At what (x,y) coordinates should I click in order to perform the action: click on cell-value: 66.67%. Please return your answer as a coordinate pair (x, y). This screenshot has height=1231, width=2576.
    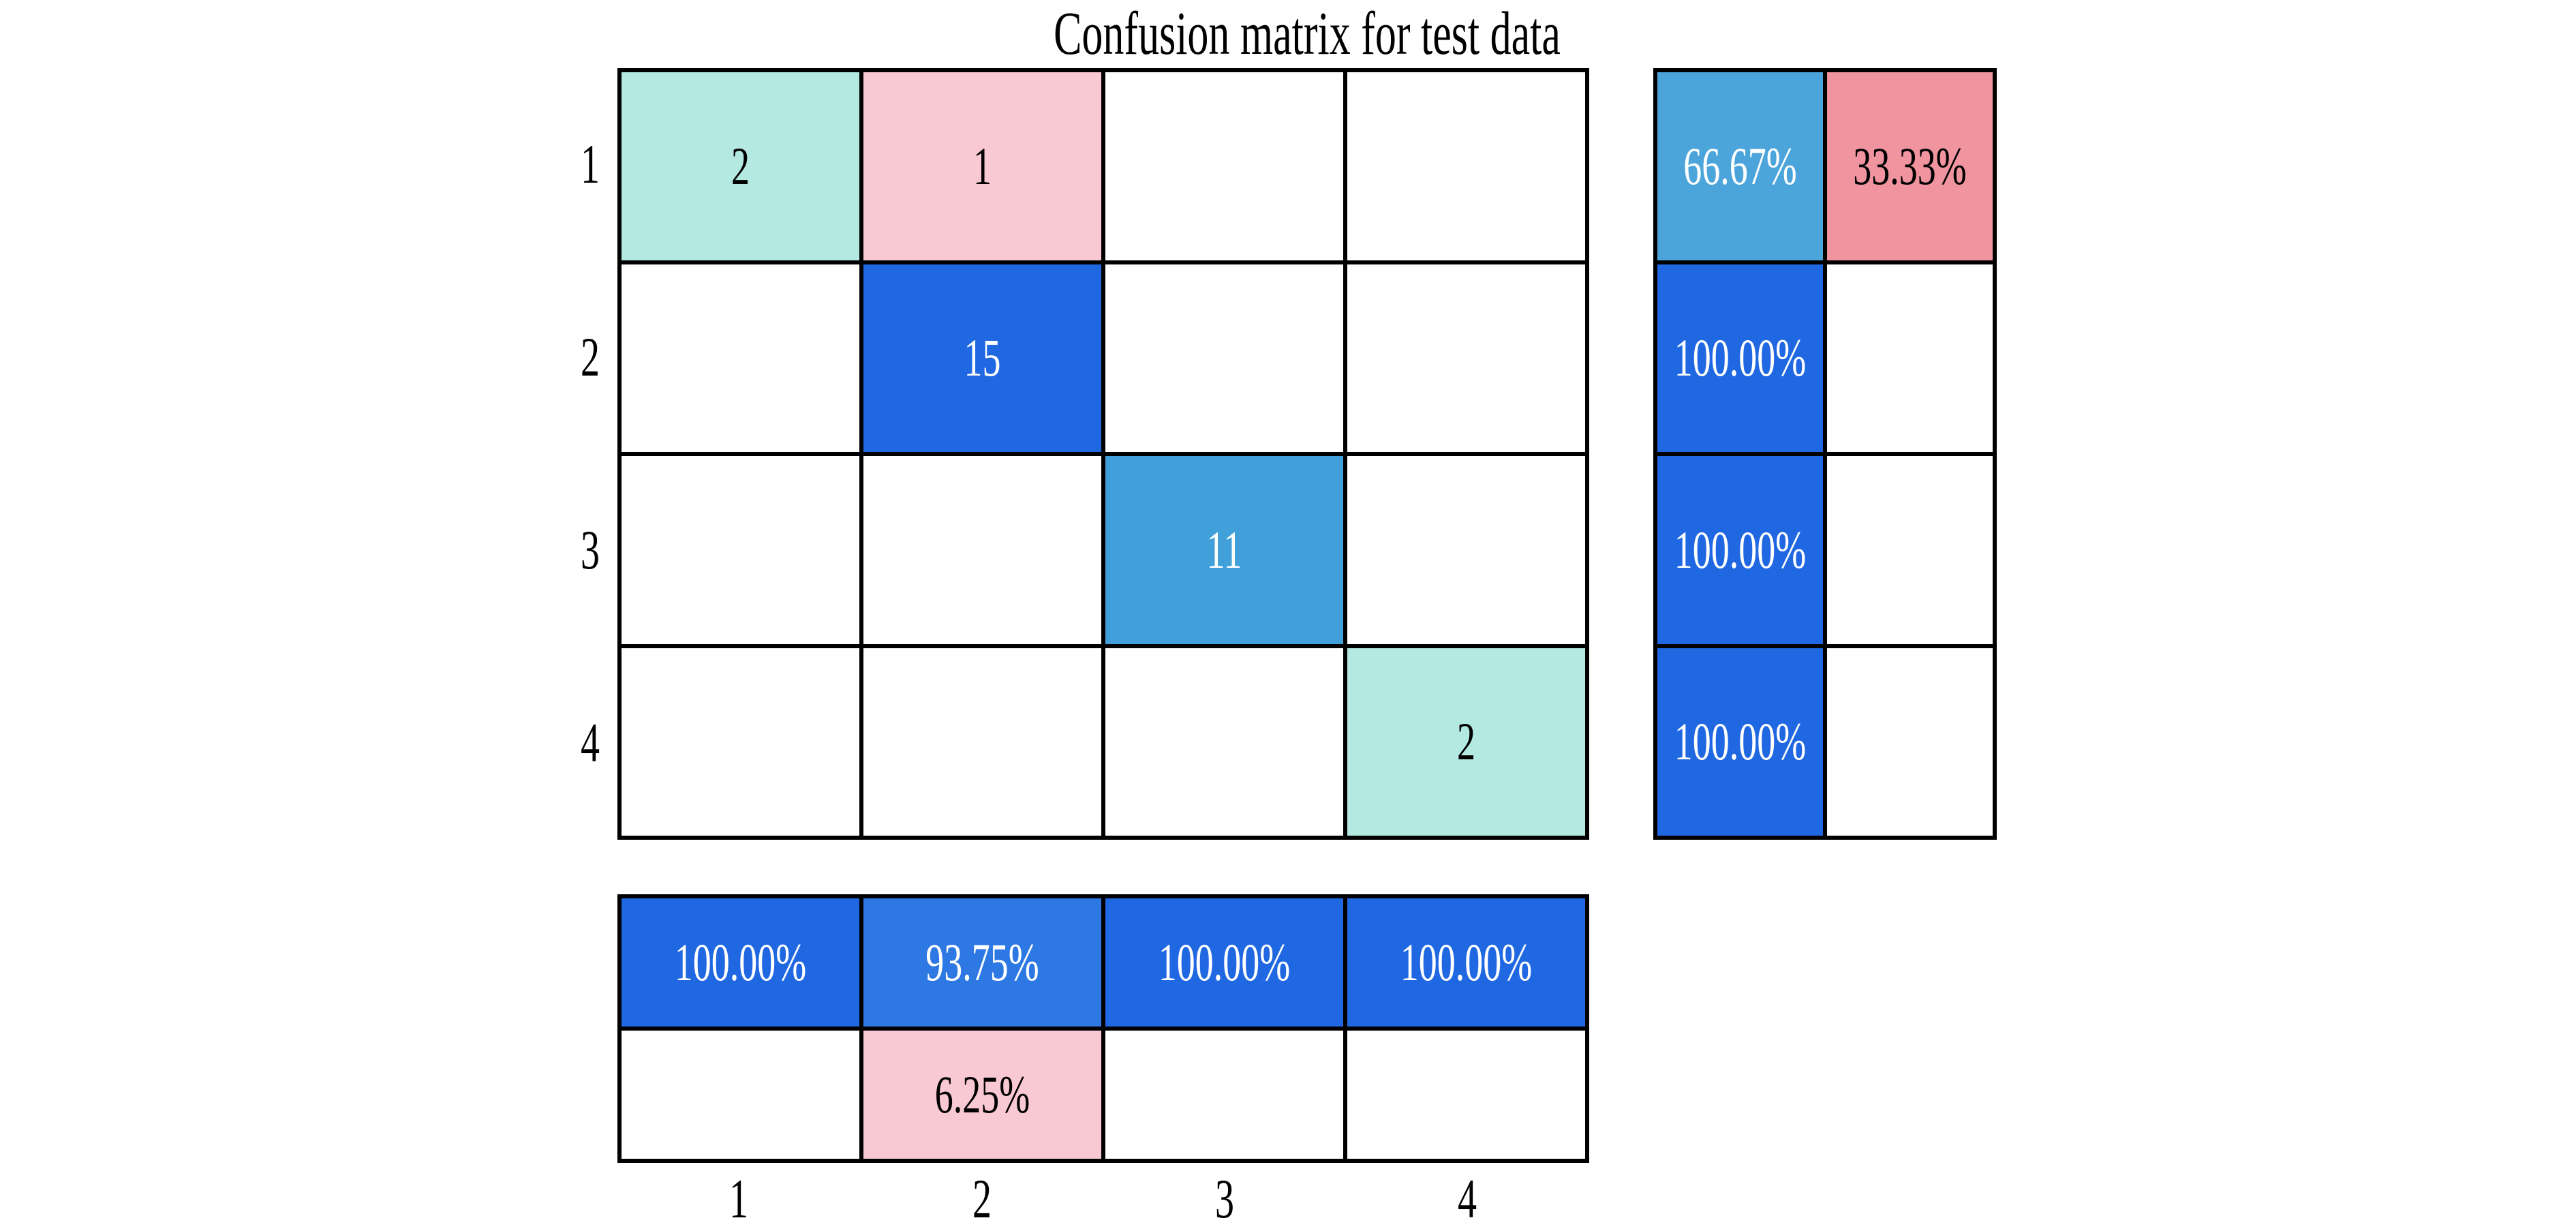
    Looking at the image, I should click on (1740, 166).